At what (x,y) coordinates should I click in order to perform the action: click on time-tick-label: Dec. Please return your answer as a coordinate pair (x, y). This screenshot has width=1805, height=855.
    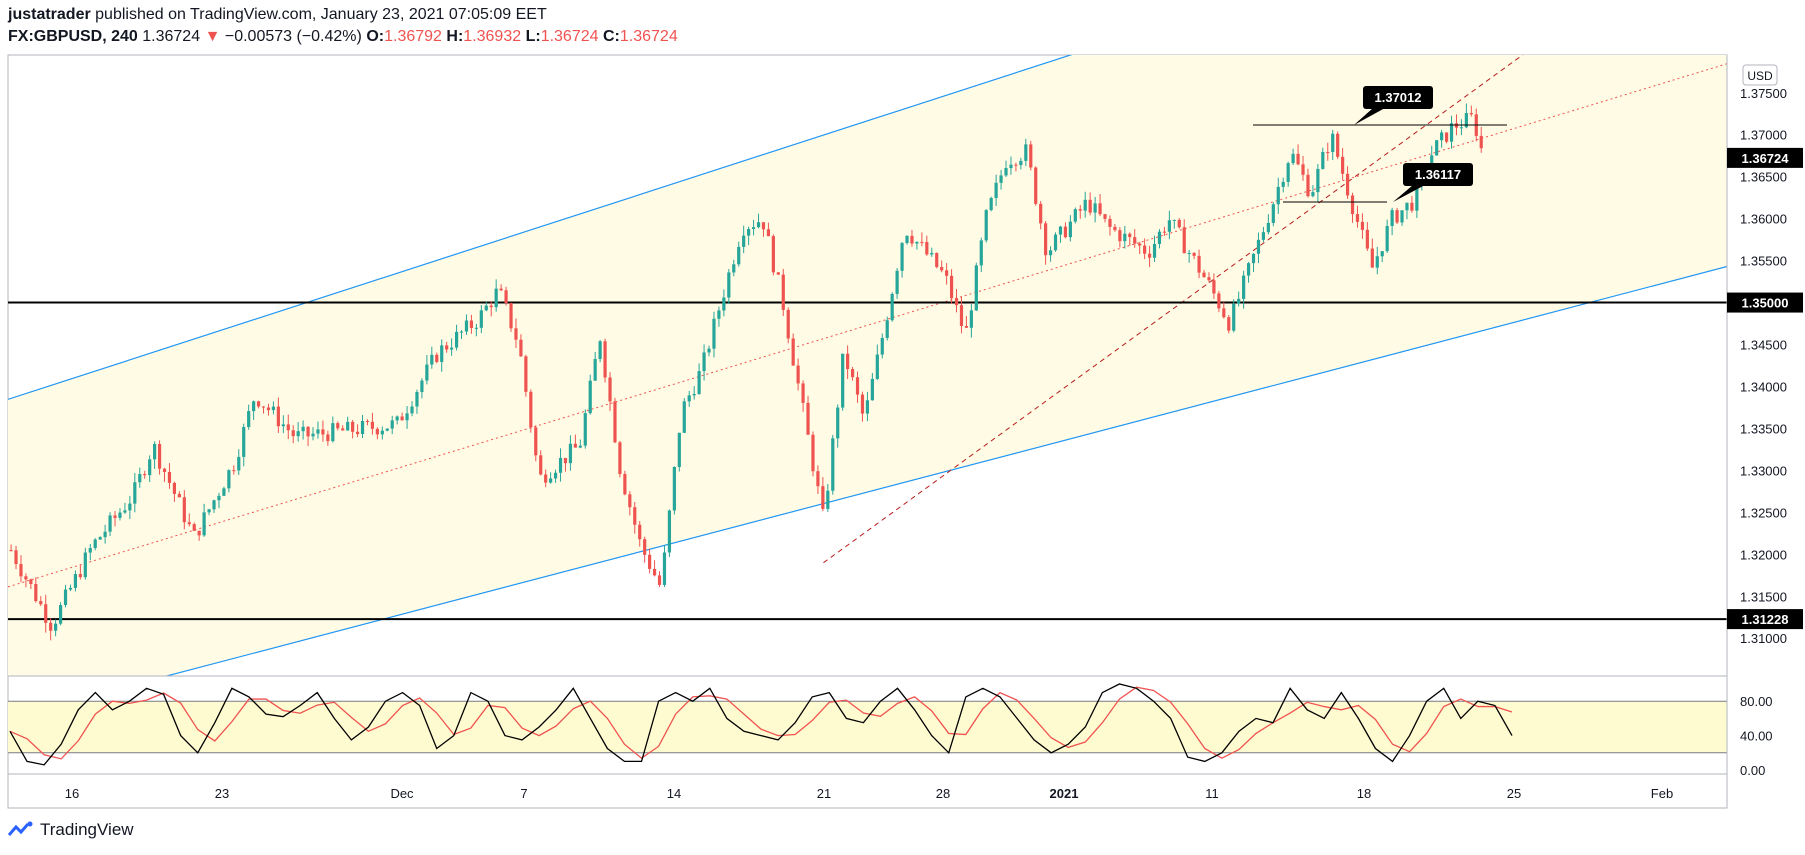
    Looking at the image, I should click on (402, 793).